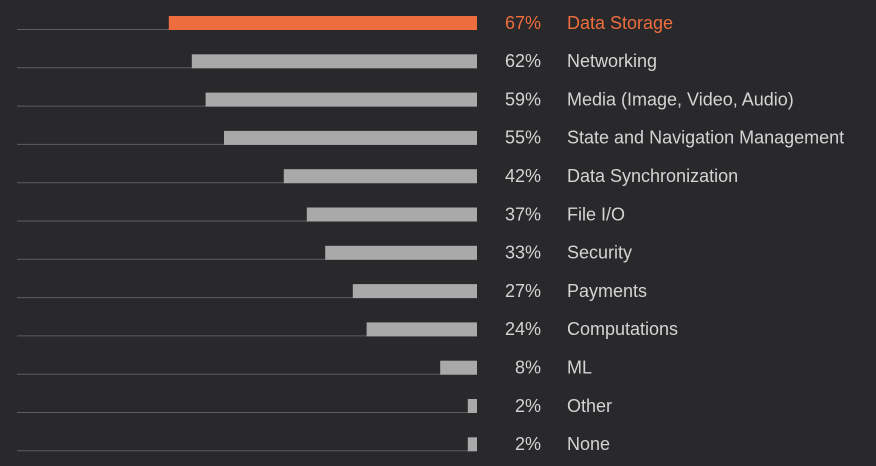 Image resolution: width=876 pixels, height=466 pixels. Describe the element at coordinates (347, 329) in the screenshot. I see `bar-row-computations: 24% Computations` at that location.